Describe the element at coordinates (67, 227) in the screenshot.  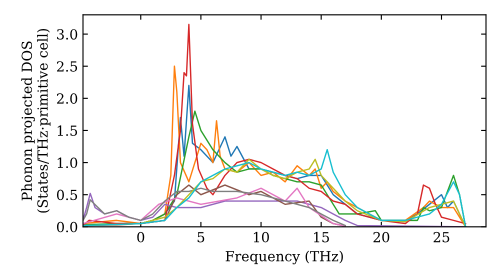
I see `y-tick-label: 0.0` at that location.